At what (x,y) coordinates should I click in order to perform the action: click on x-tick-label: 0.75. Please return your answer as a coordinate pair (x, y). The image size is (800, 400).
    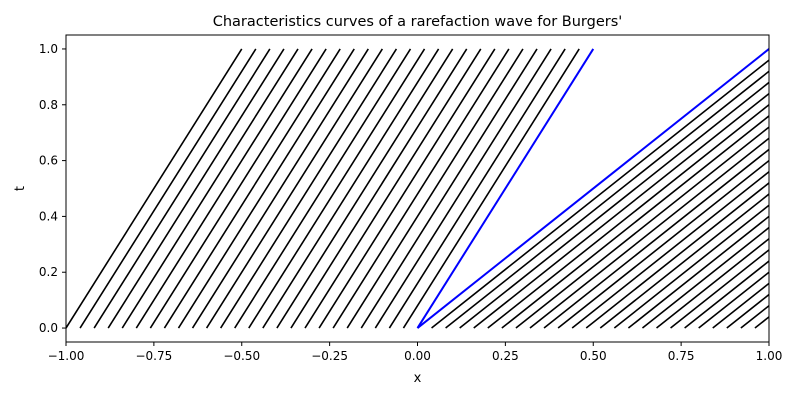
    Looking at the image, I should click on (681, 356).